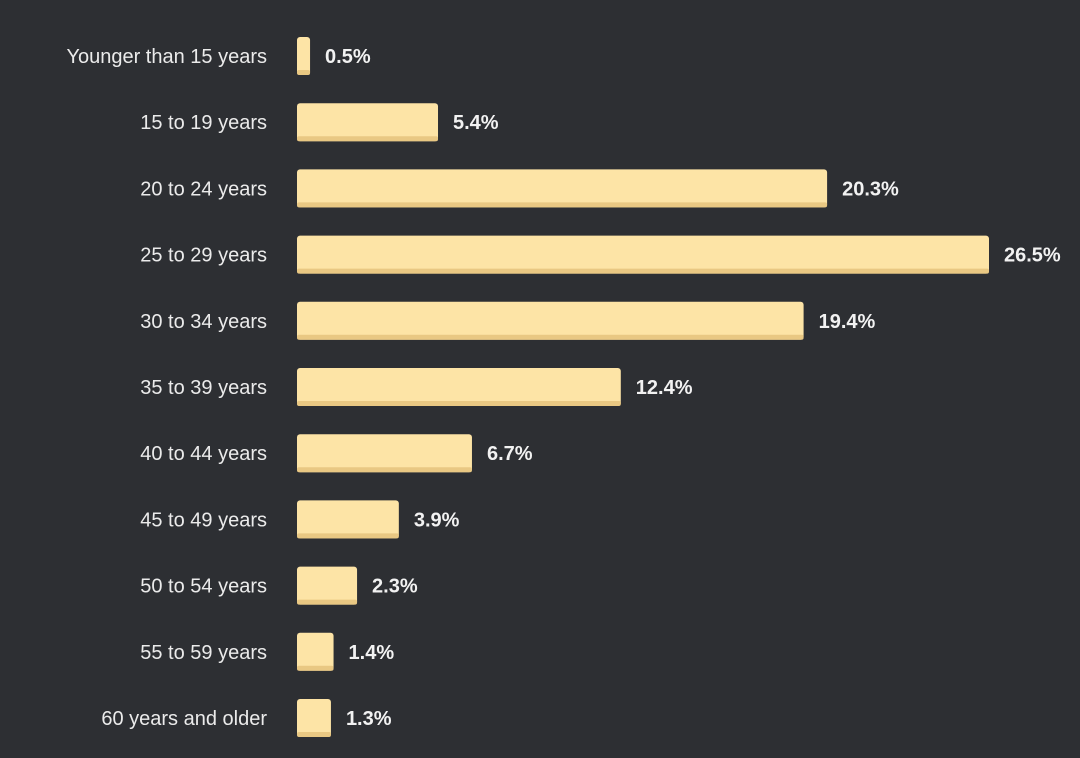 This screenshot has width=1080, height=758. Describe the element at coordinates (203, 587) in the screenshot. I see `category-label: 50 to 54 years` at that location.